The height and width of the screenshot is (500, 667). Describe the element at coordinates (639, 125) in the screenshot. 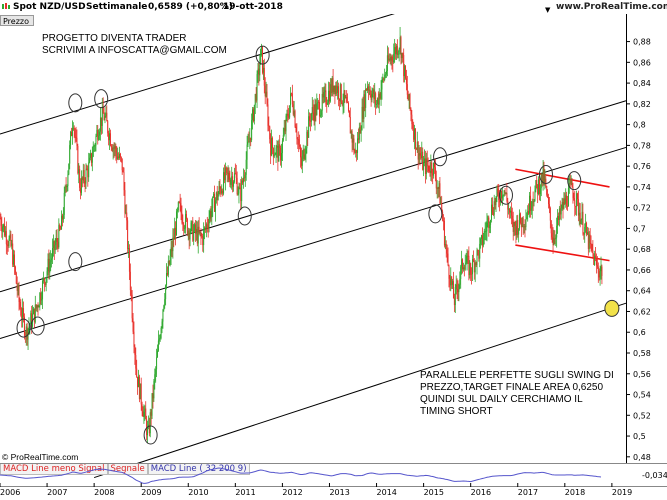

I see `price-tick-label: 0,8` at that location.